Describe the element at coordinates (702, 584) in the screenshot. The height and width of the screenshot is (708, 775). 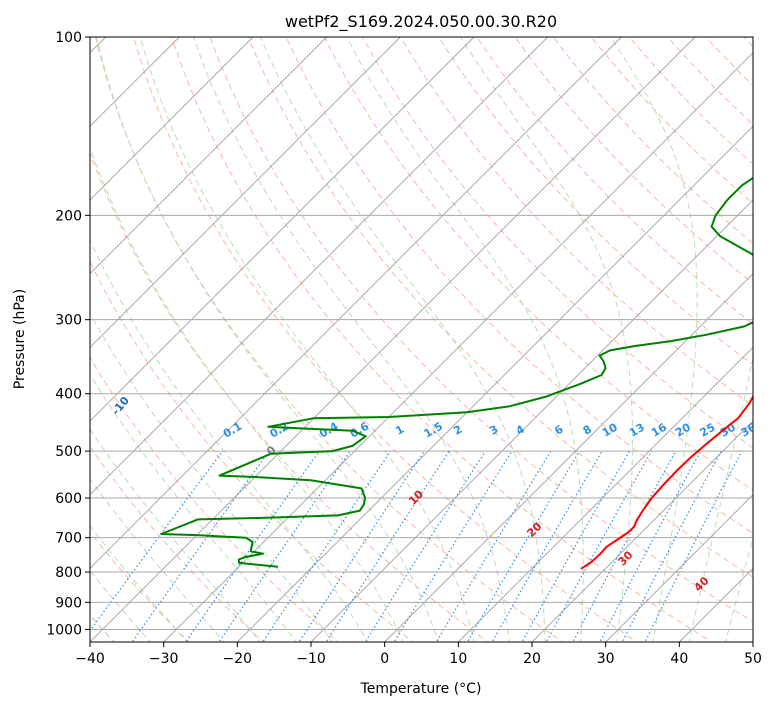
I see `moist-adiabat-label: 40` at that location.